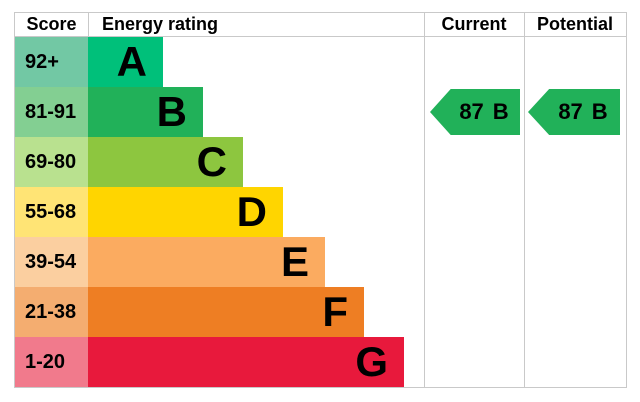  I want to click on current-column-divider, so click(424, 200).